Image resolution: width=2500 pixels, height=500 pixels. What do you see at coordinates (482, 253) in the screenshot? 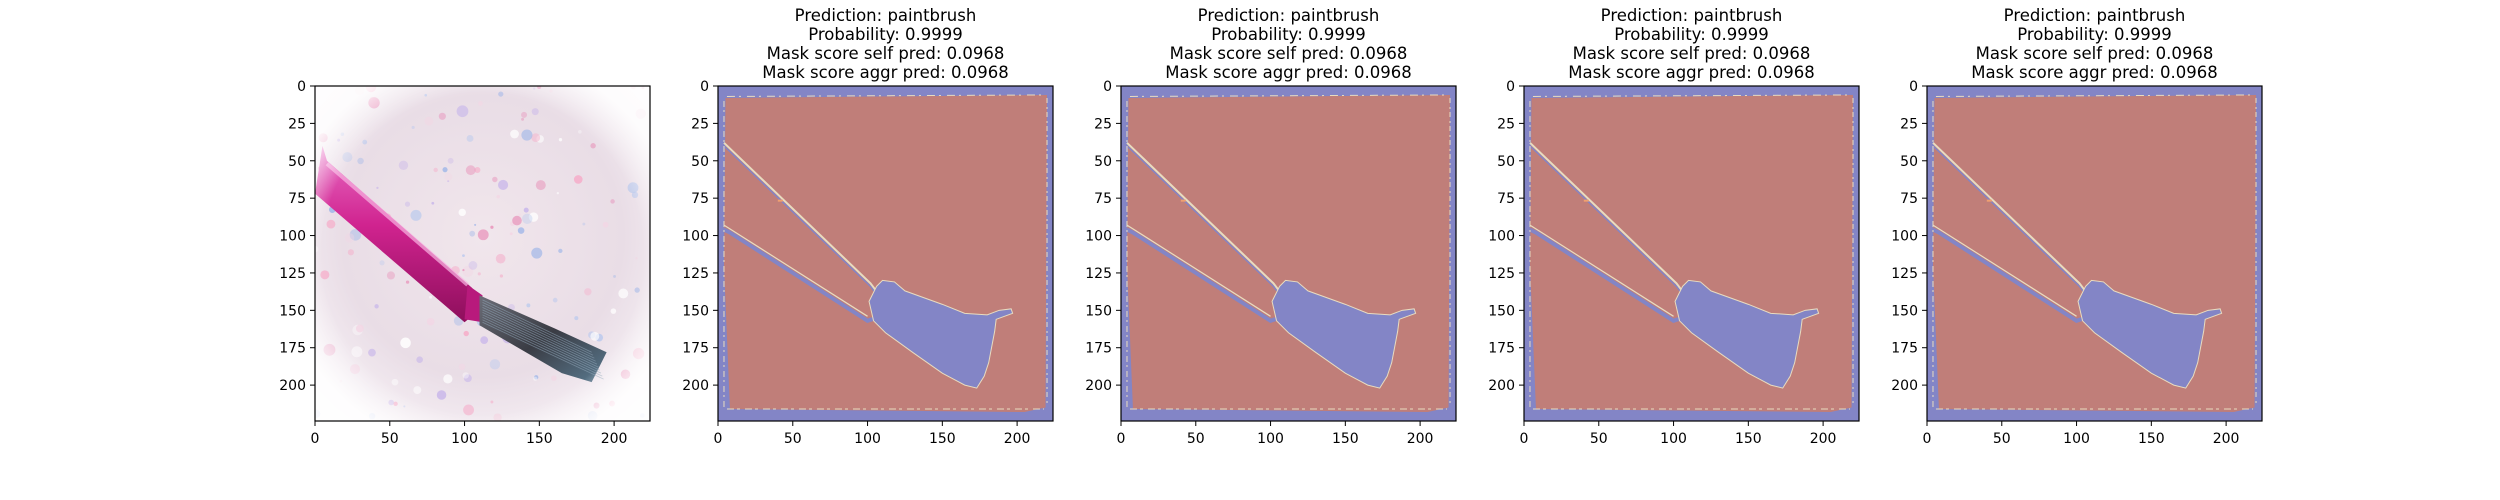
I see `photo-vignette` at bounding box center [482, 253].